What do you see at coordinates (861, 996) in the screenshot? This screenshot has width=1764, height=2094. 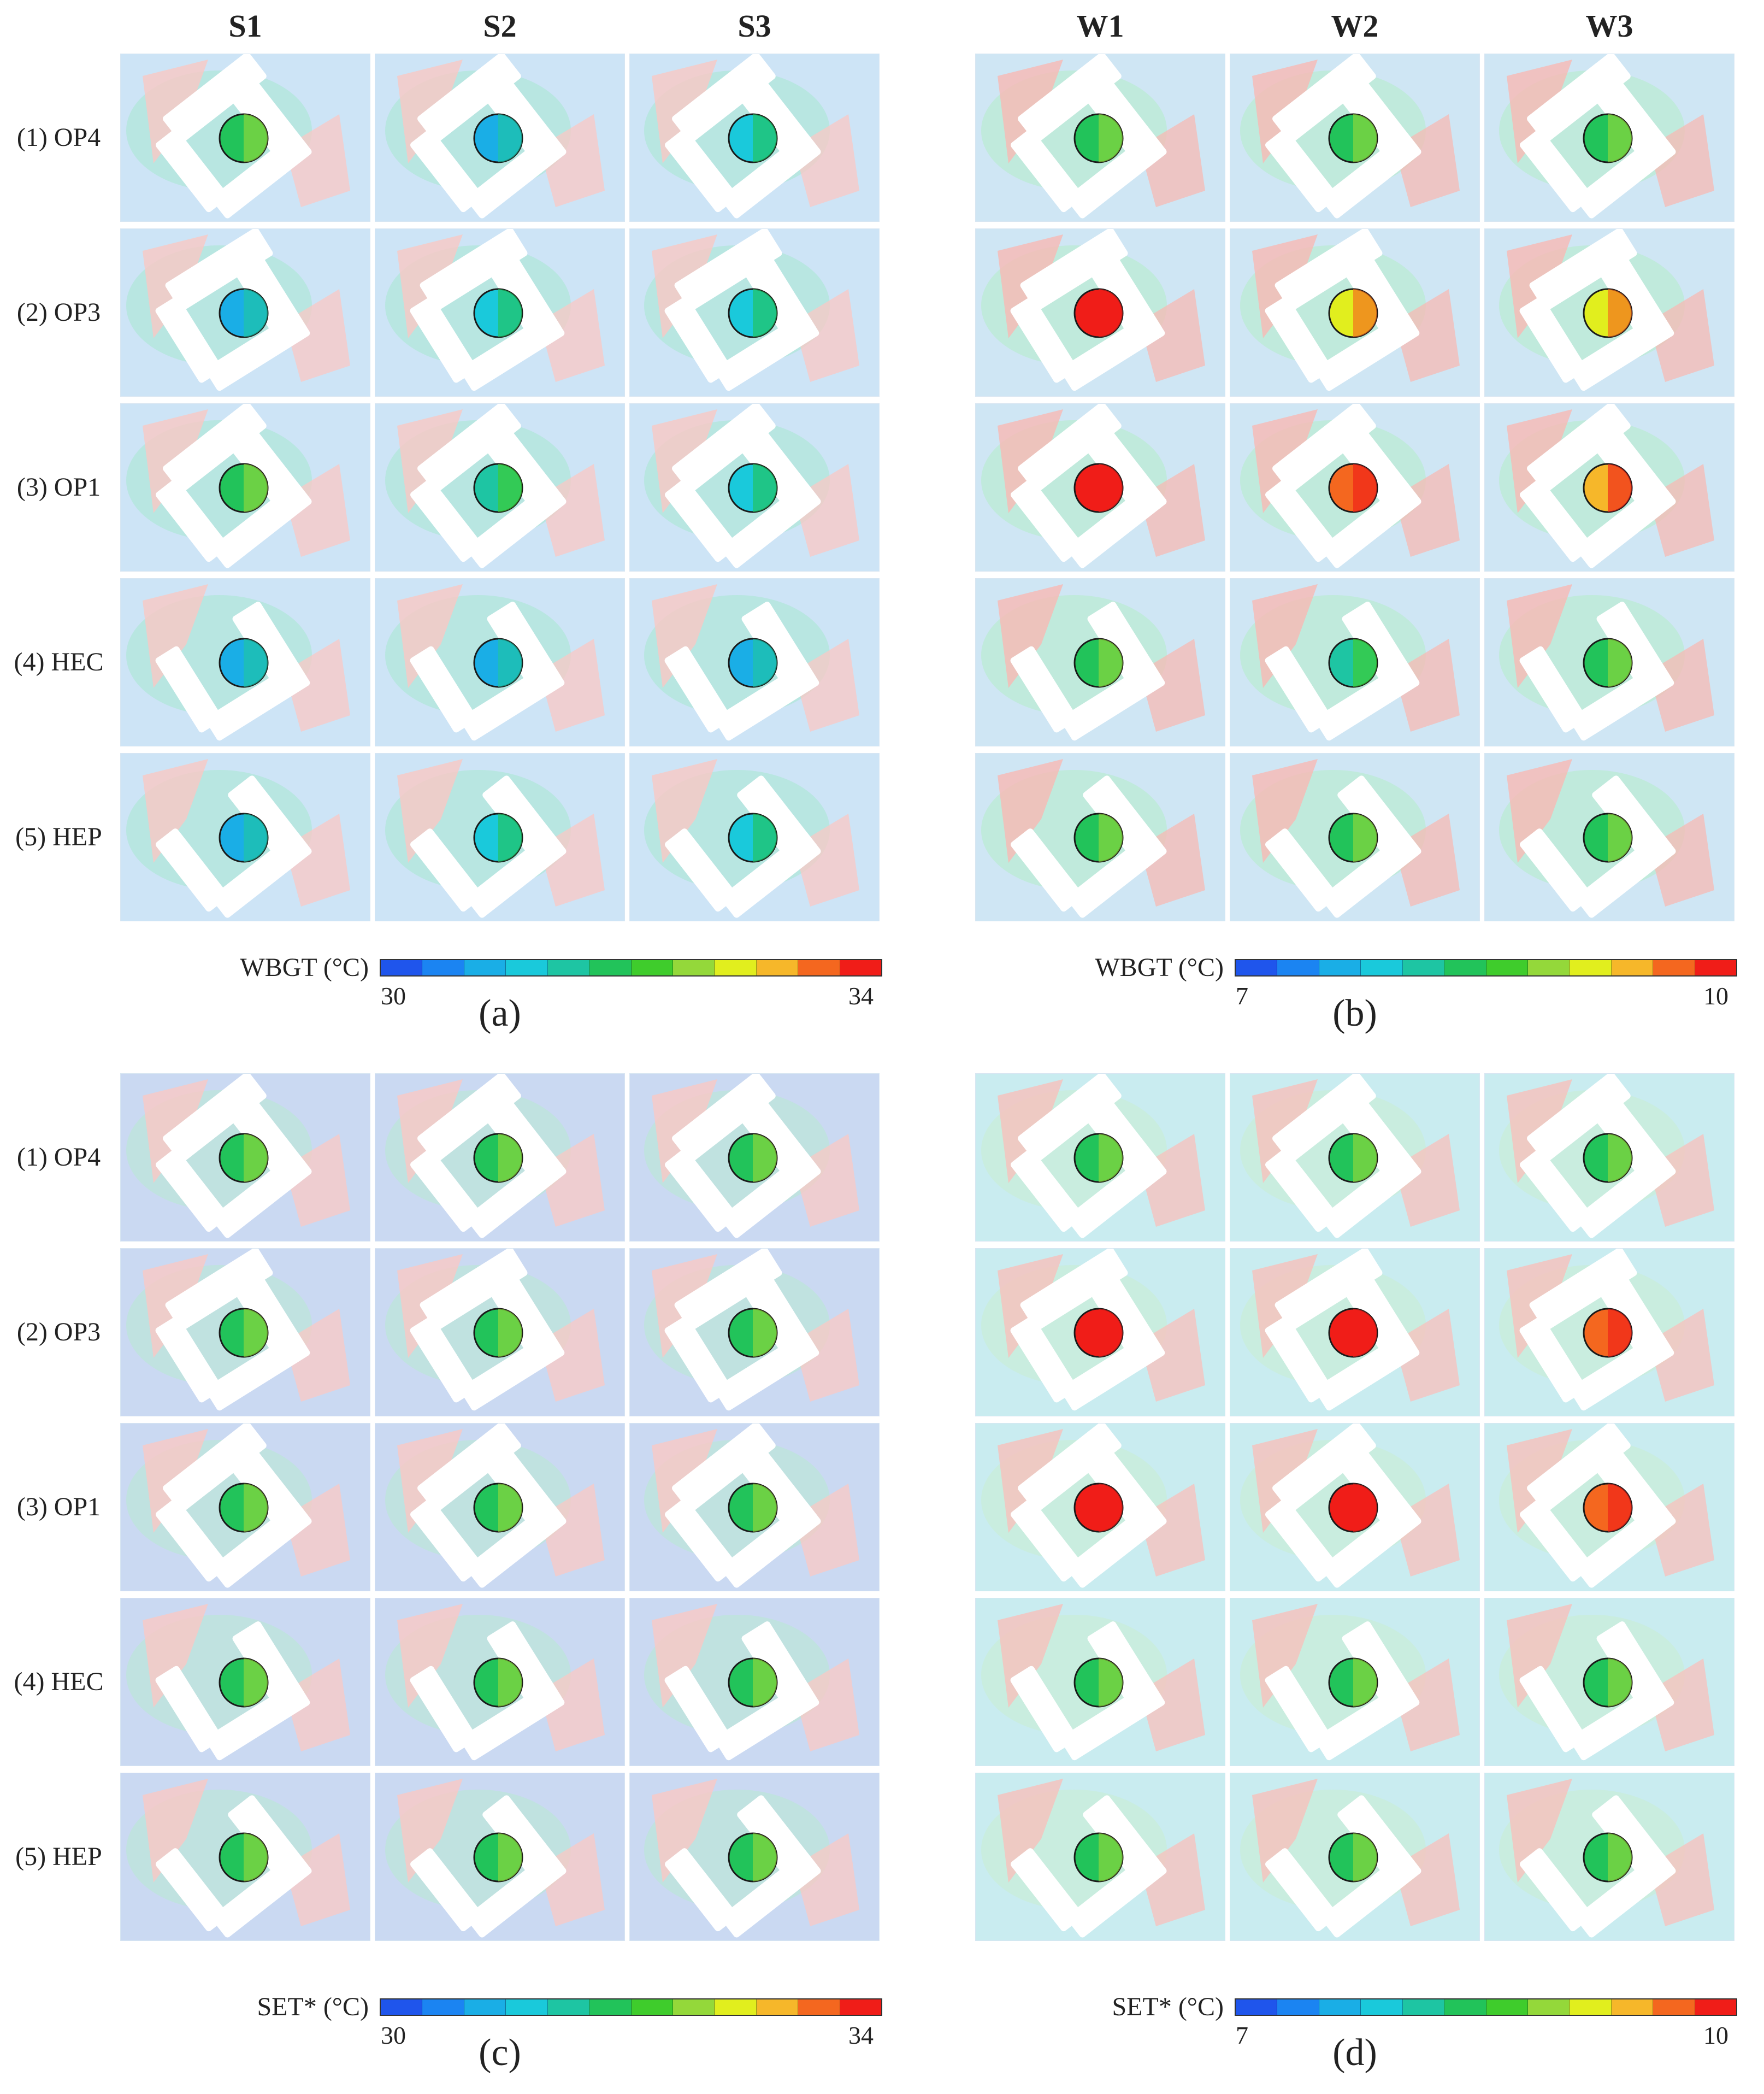 I see `colorbar-max: 34` at bounding box center [861, 996].